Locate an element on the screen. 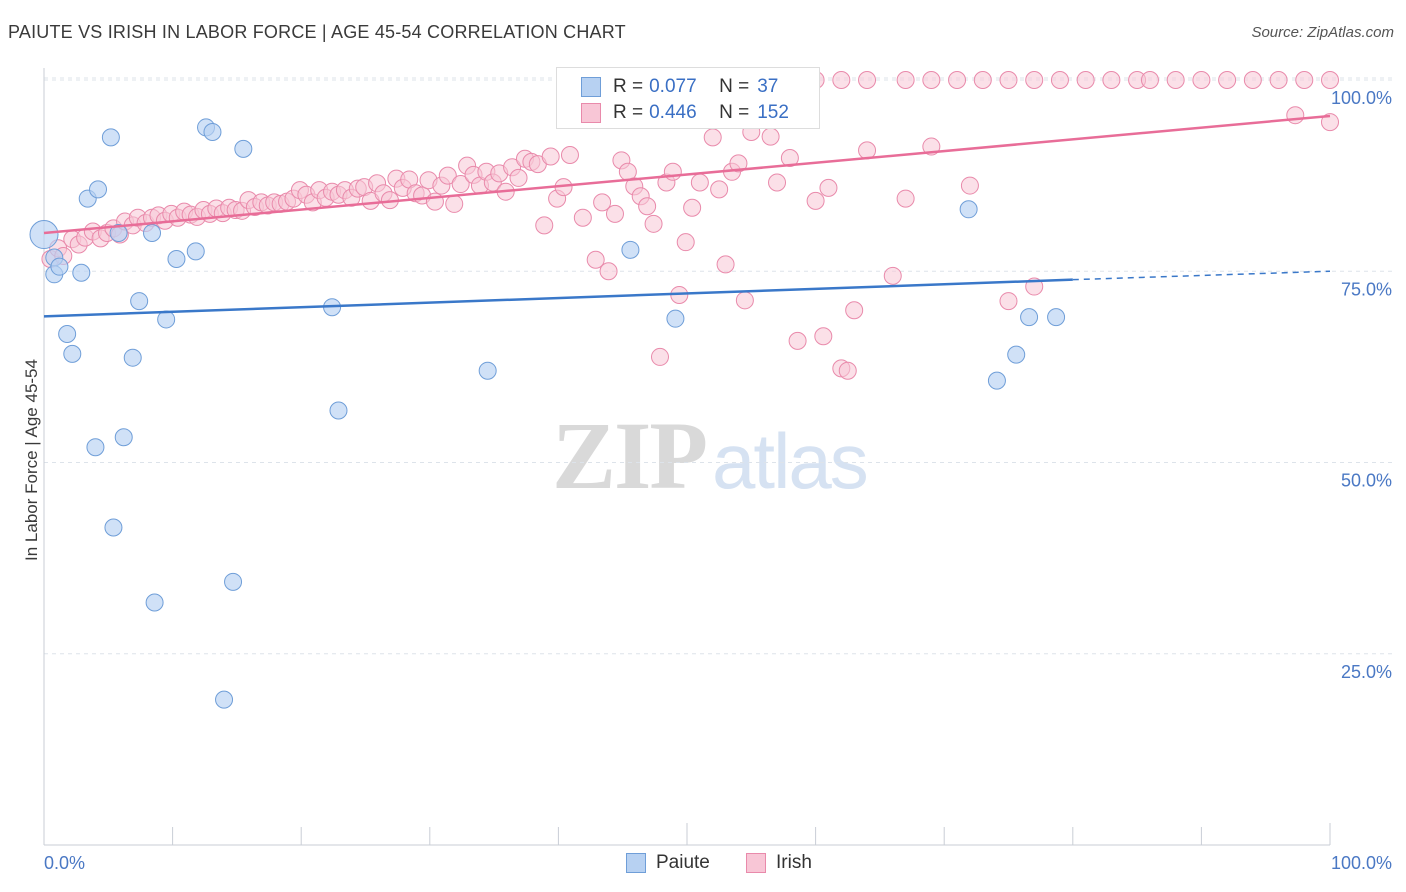 The width and height of the screenshot is (1406, 892). y-tick-label: 50.0% is located at coordinates (1366, 481).